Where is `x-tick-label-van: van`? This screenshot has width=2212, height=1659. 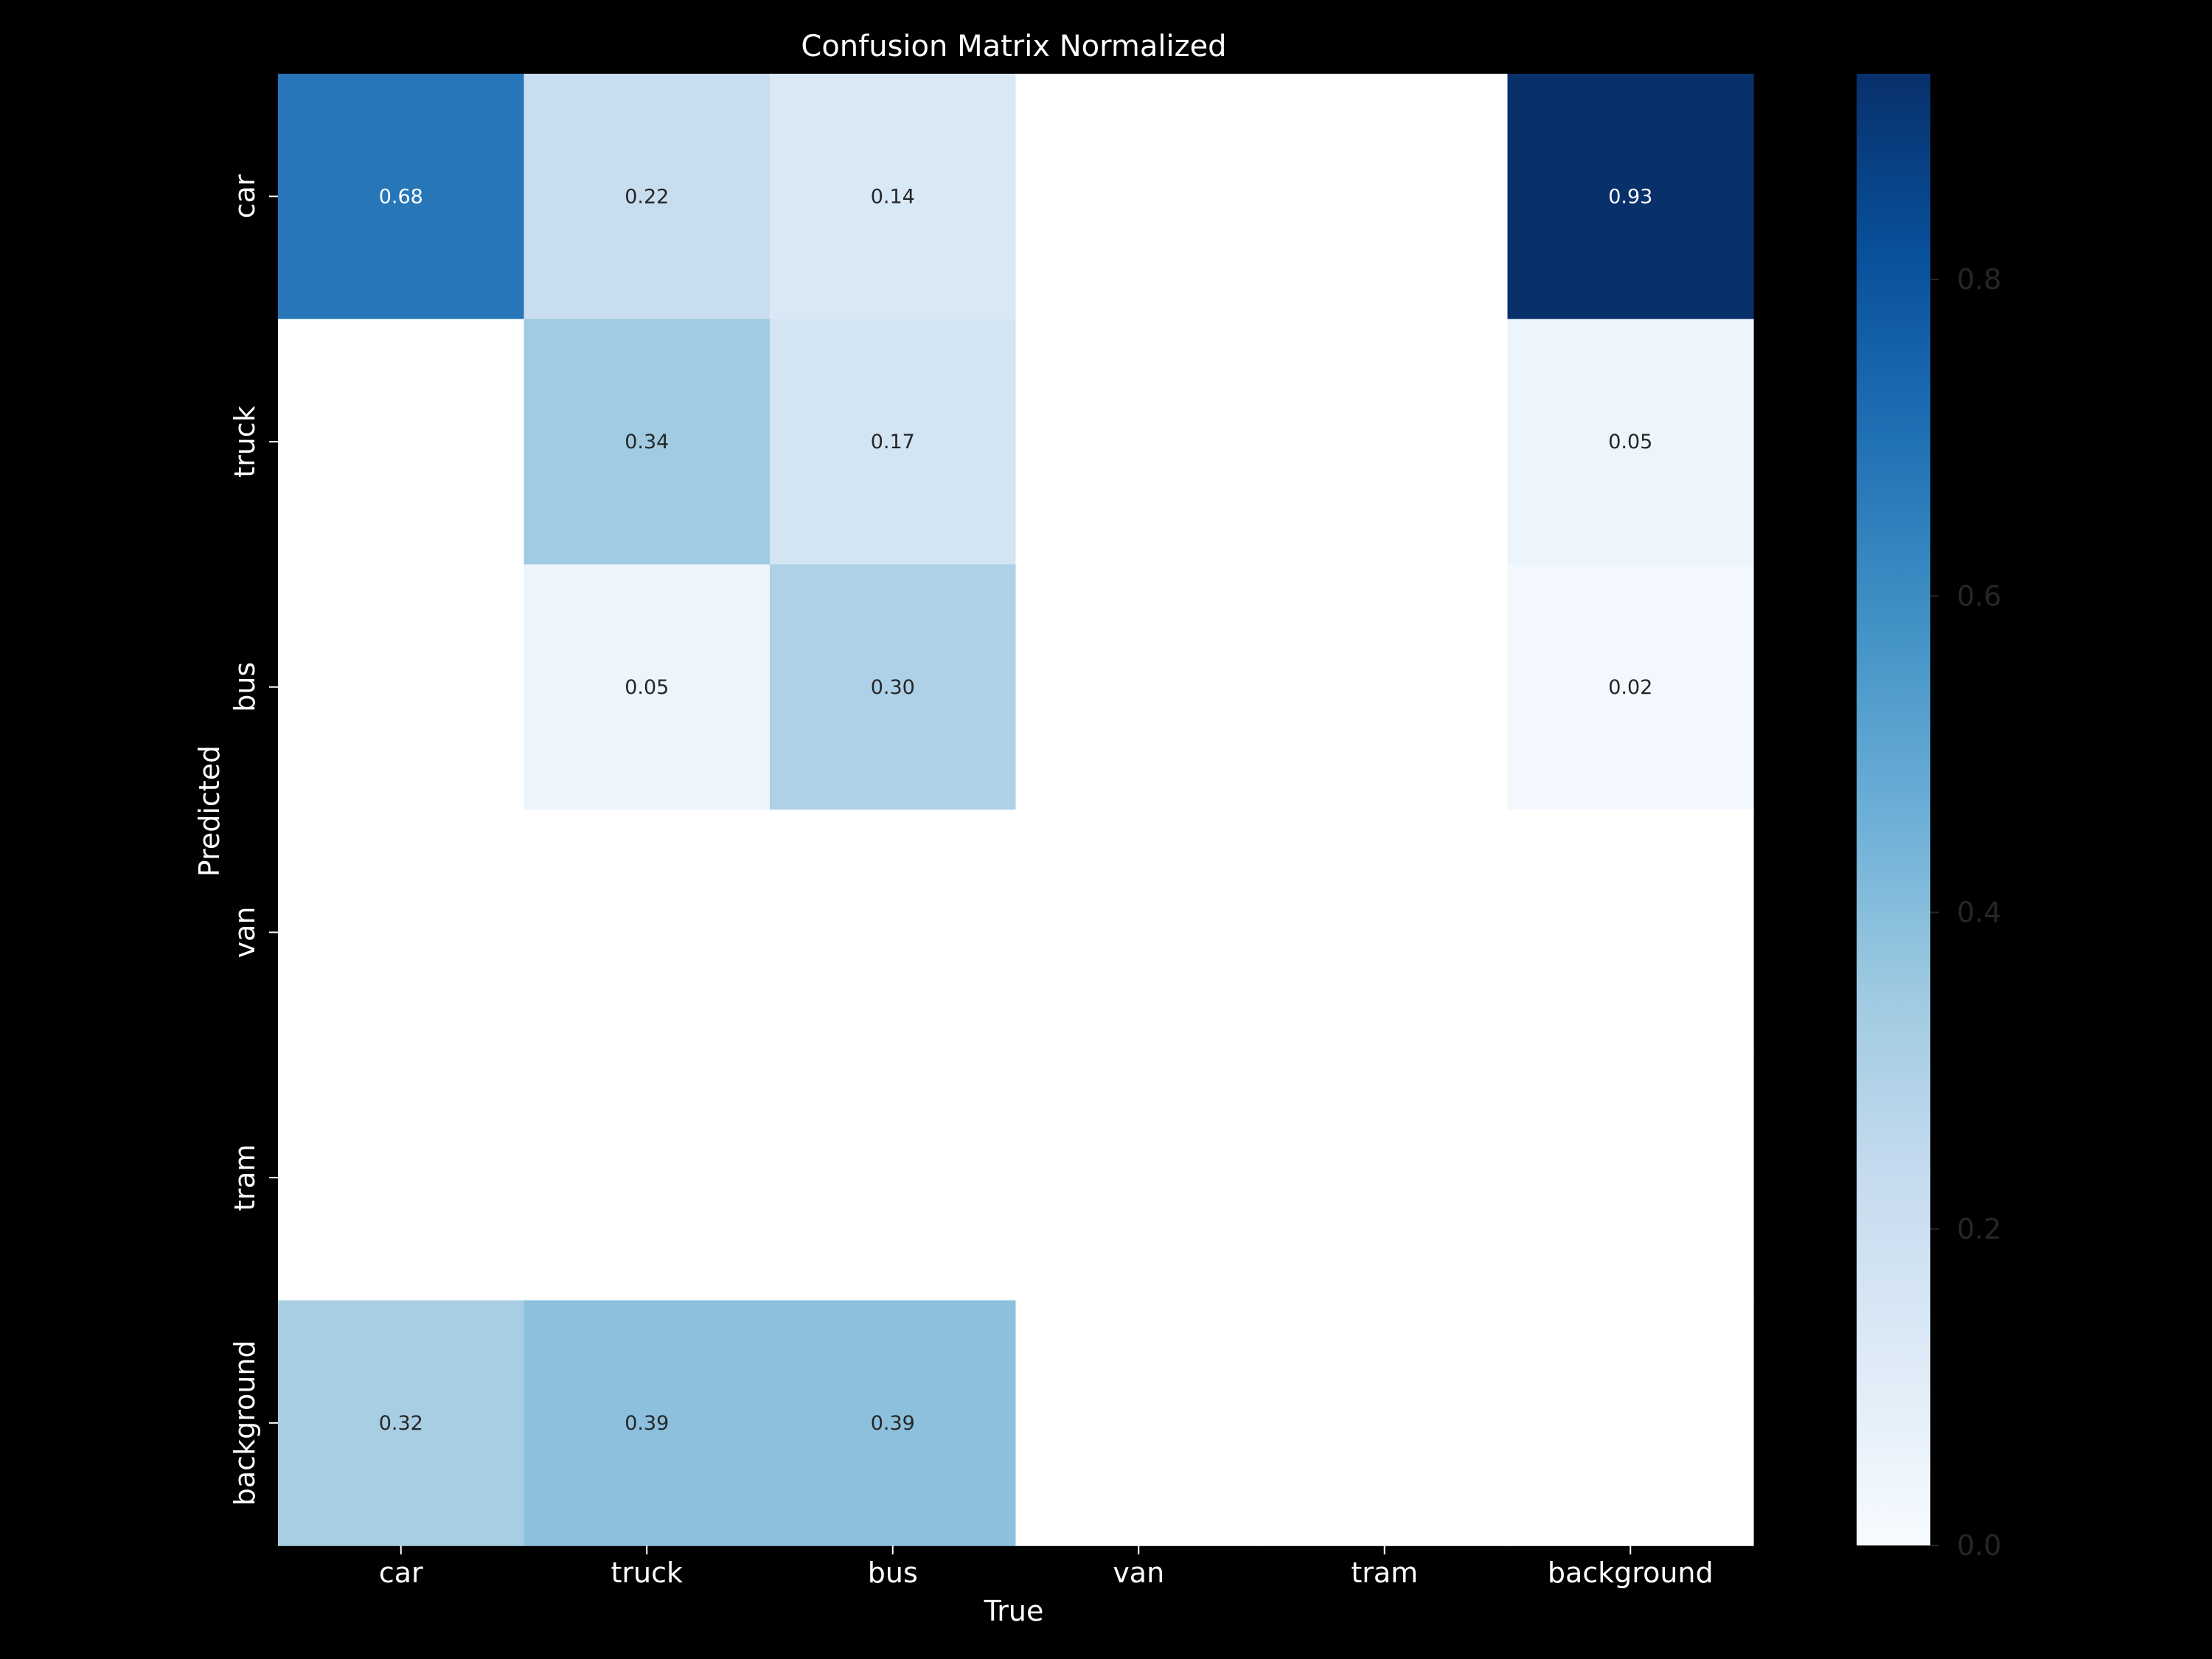 x-tick-label-van: van is located at coordinates (1138, 1573).